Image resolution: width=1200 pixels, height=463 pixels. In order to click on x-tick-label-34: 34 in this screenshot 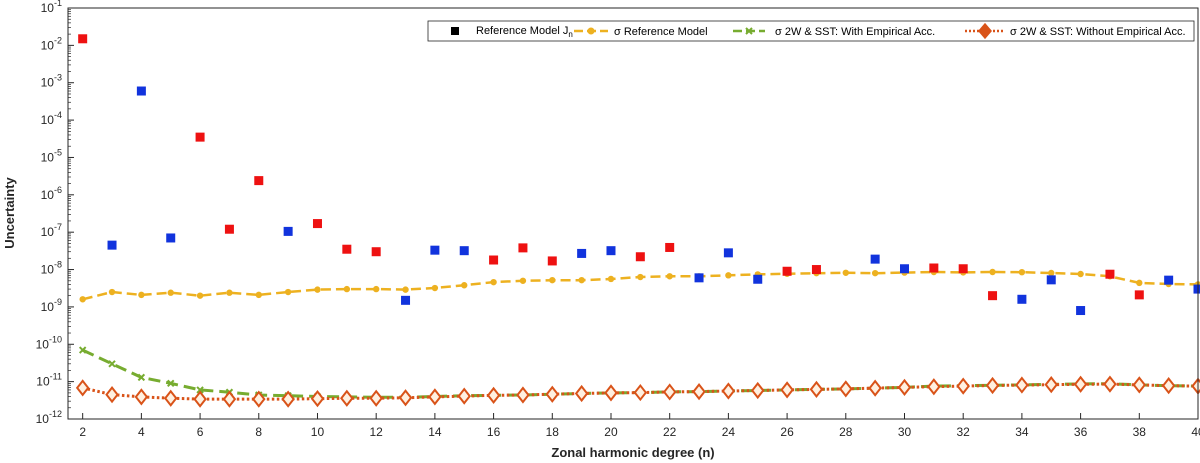, I will do `click(1022, 432)`.